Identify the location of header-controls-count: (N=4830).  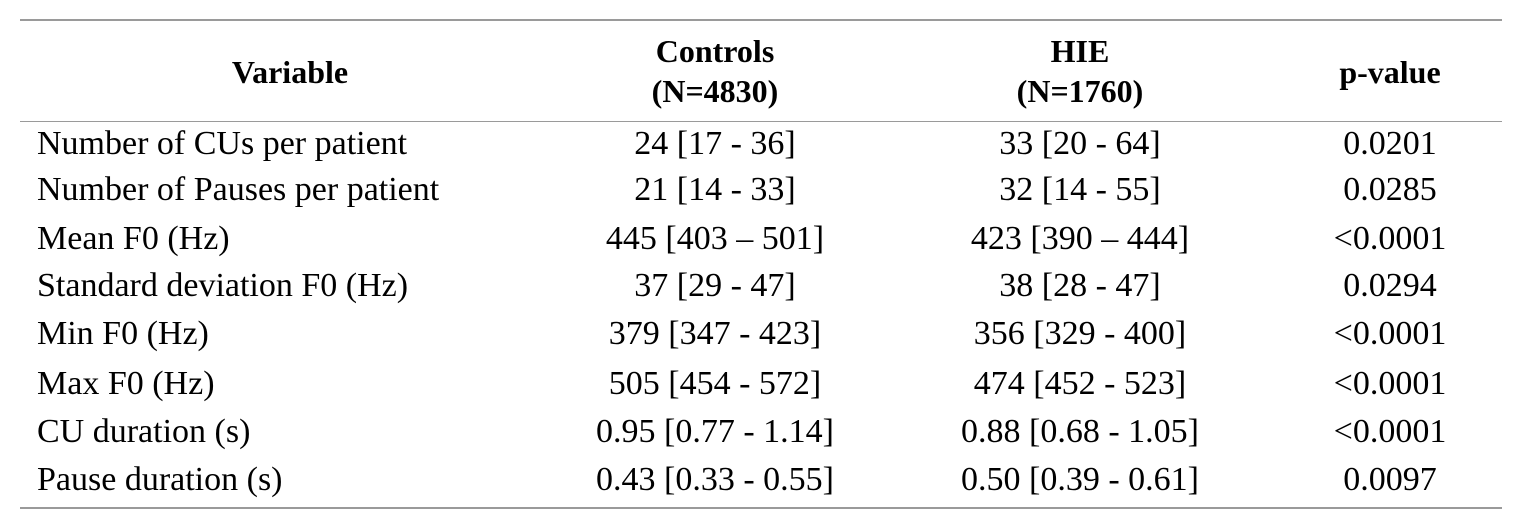
(715, 91).